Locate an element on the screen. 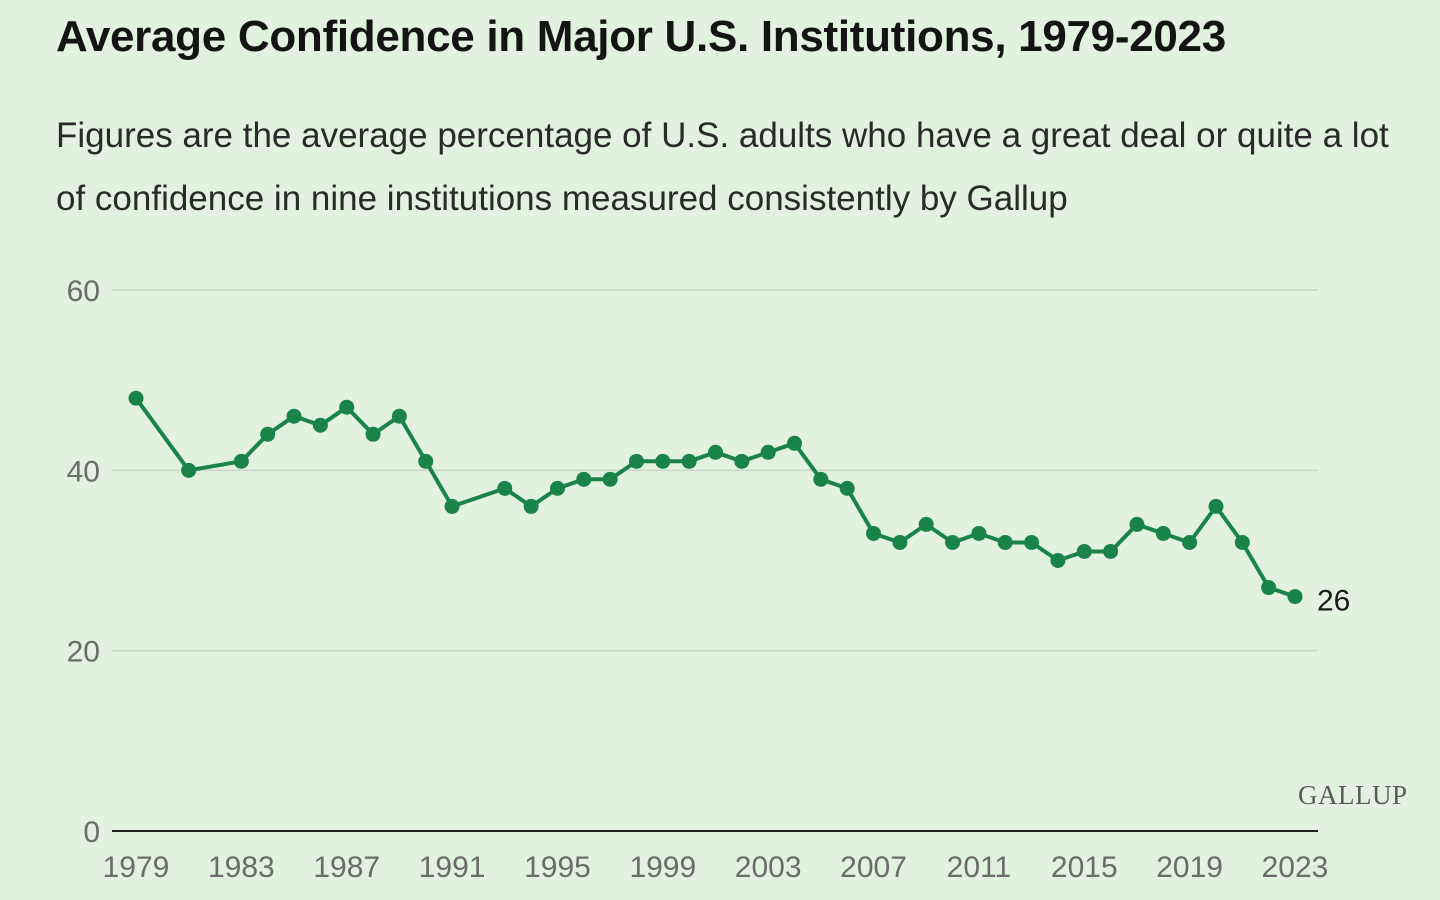  x-tick-label: 2011 is located at coordinates (979, 867).